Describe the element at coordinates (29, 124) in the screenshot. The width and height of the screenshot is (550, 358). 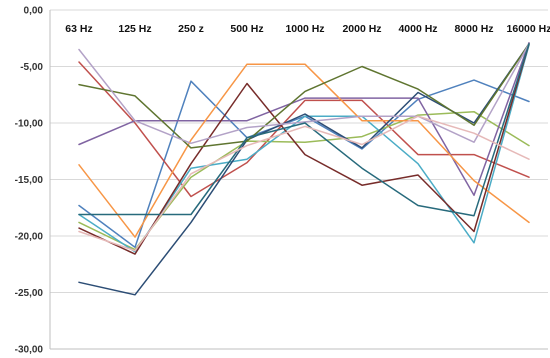
I see `y-tick-label: -10,00` at that location.